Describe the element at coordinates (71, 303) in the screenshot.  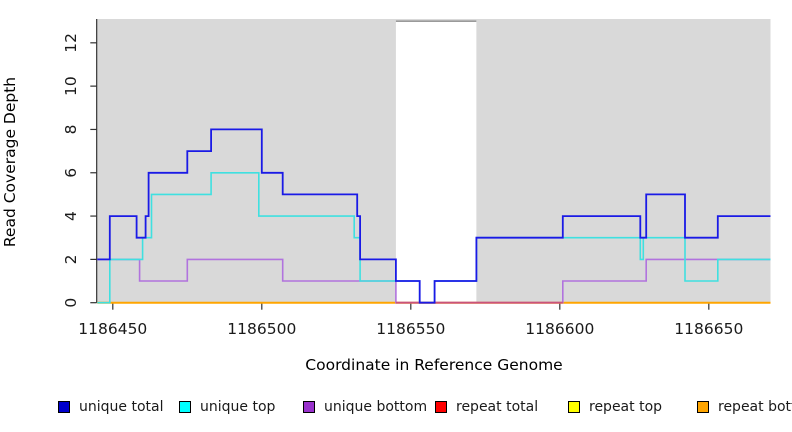
I see `y-tick-label: 0` at that location.